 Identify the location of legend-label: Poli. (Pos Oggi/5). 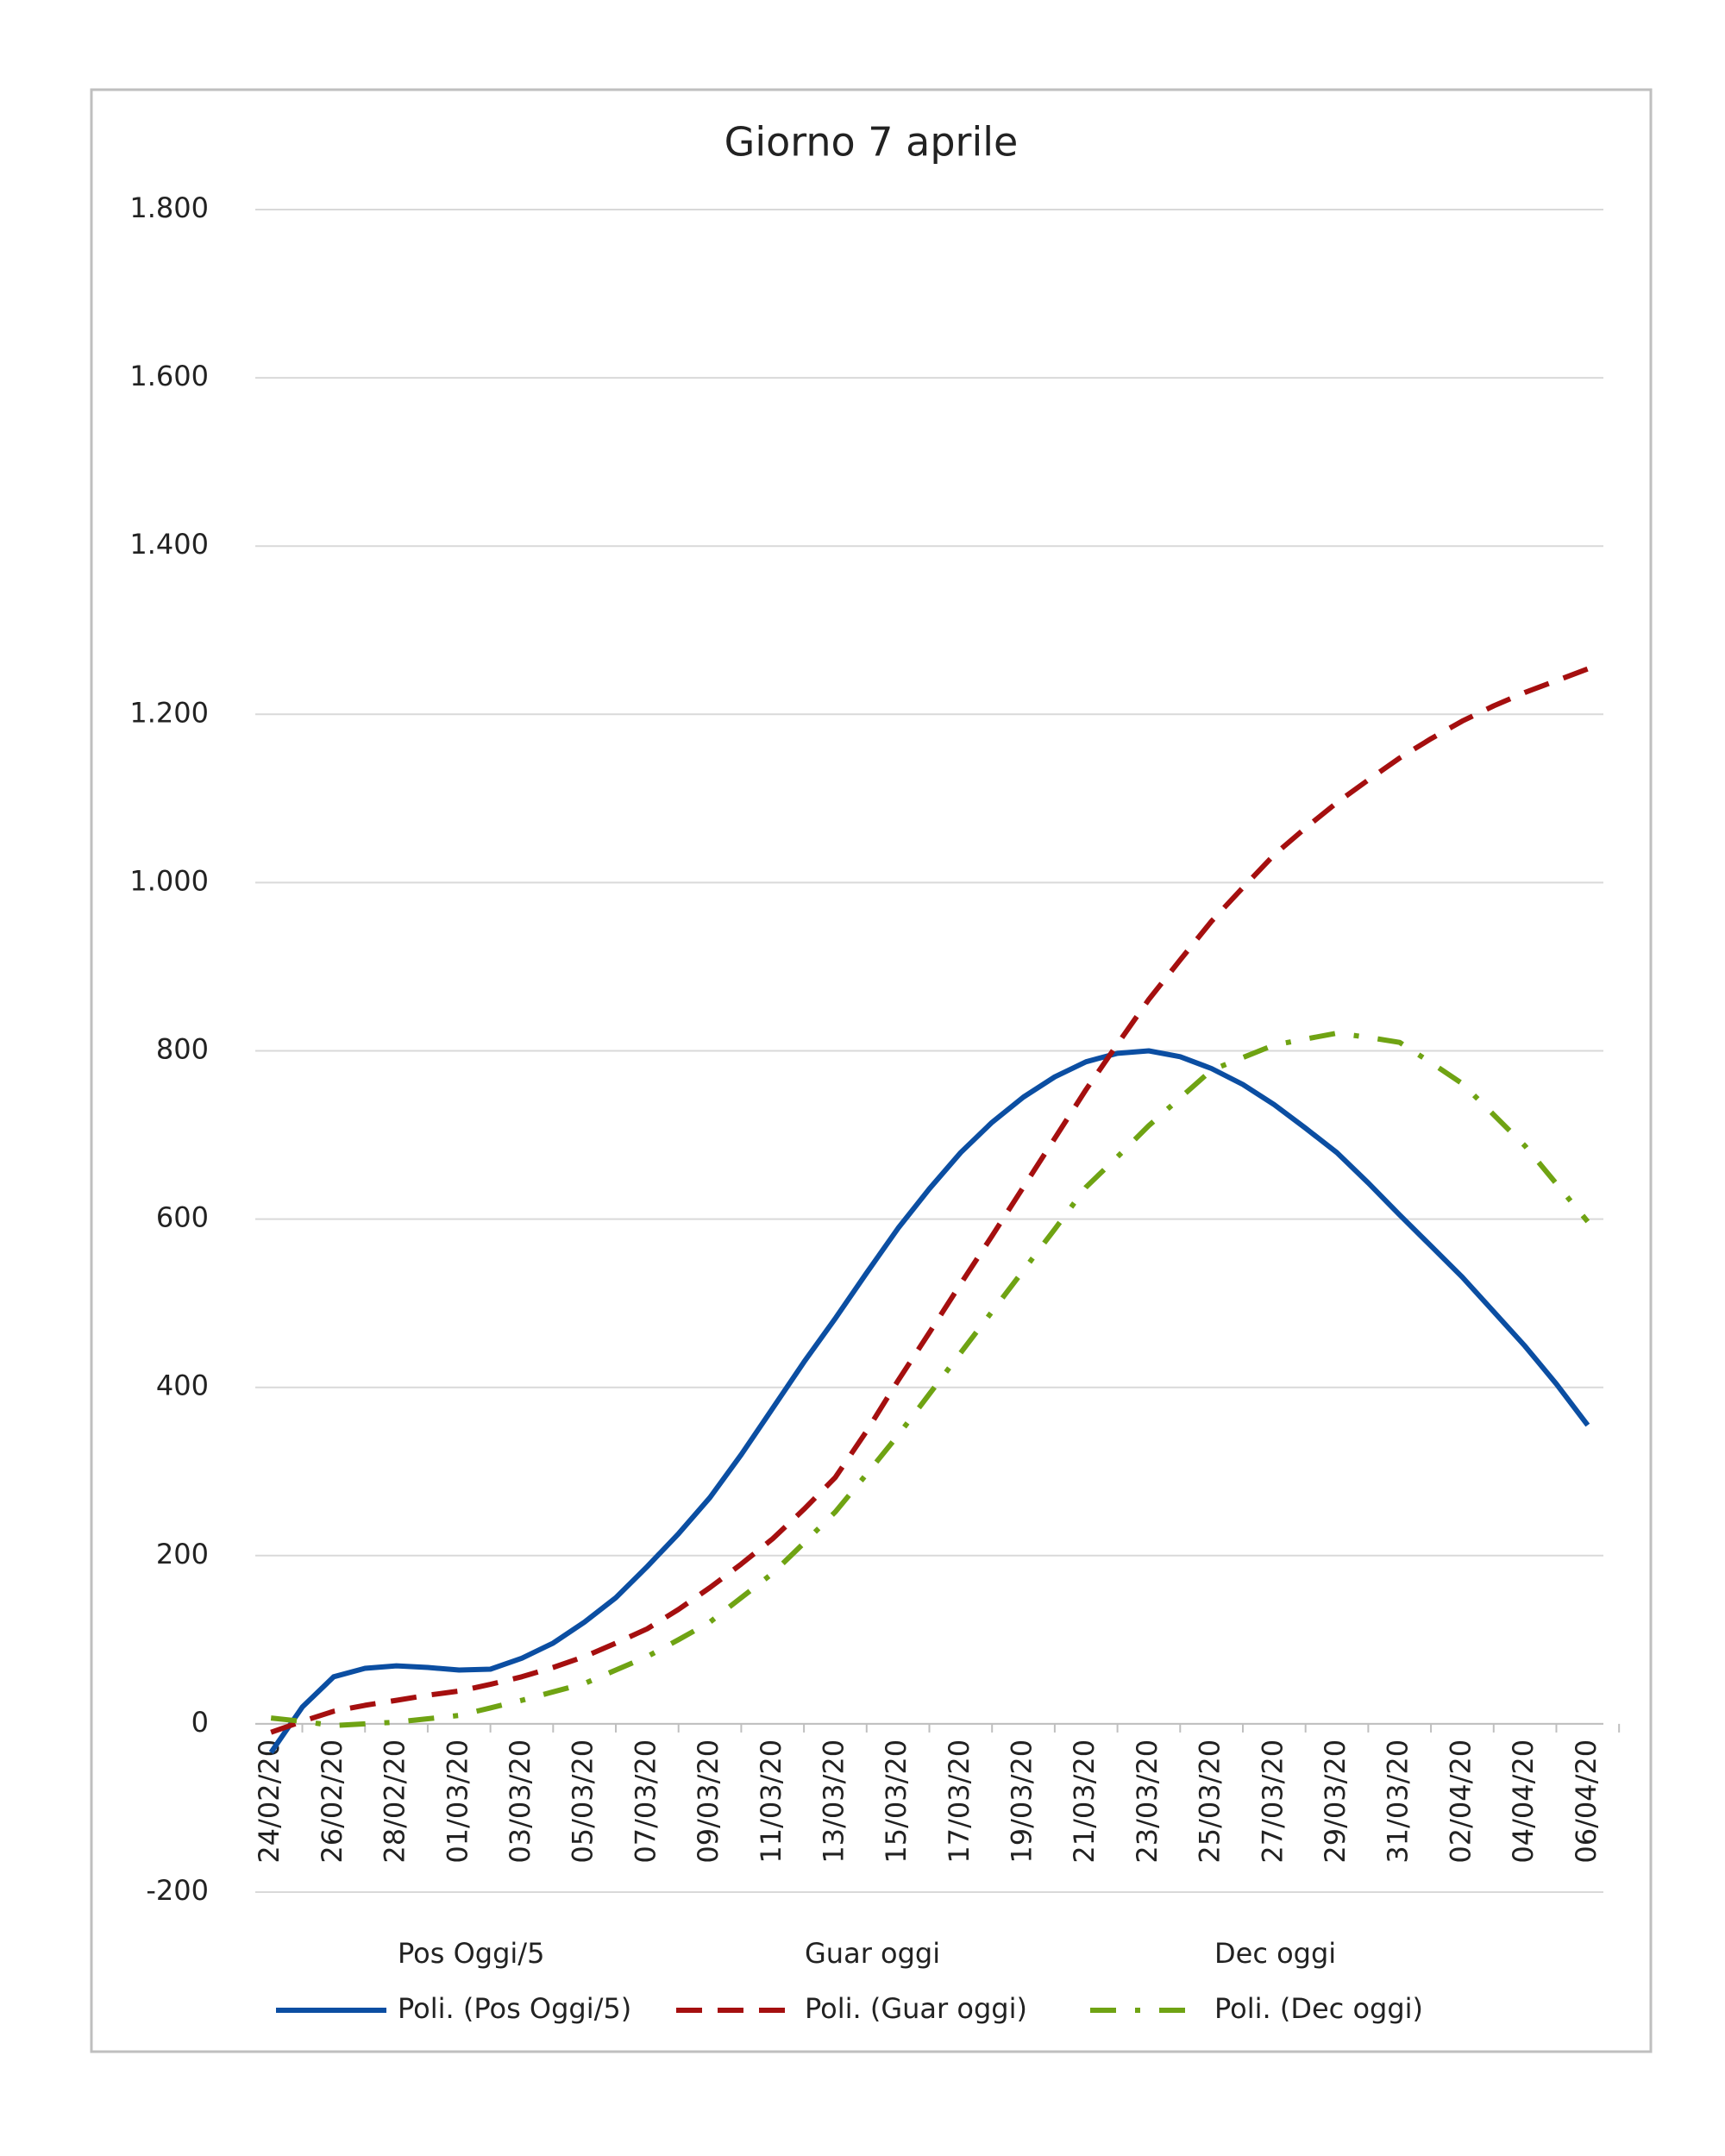
(514, 2008).